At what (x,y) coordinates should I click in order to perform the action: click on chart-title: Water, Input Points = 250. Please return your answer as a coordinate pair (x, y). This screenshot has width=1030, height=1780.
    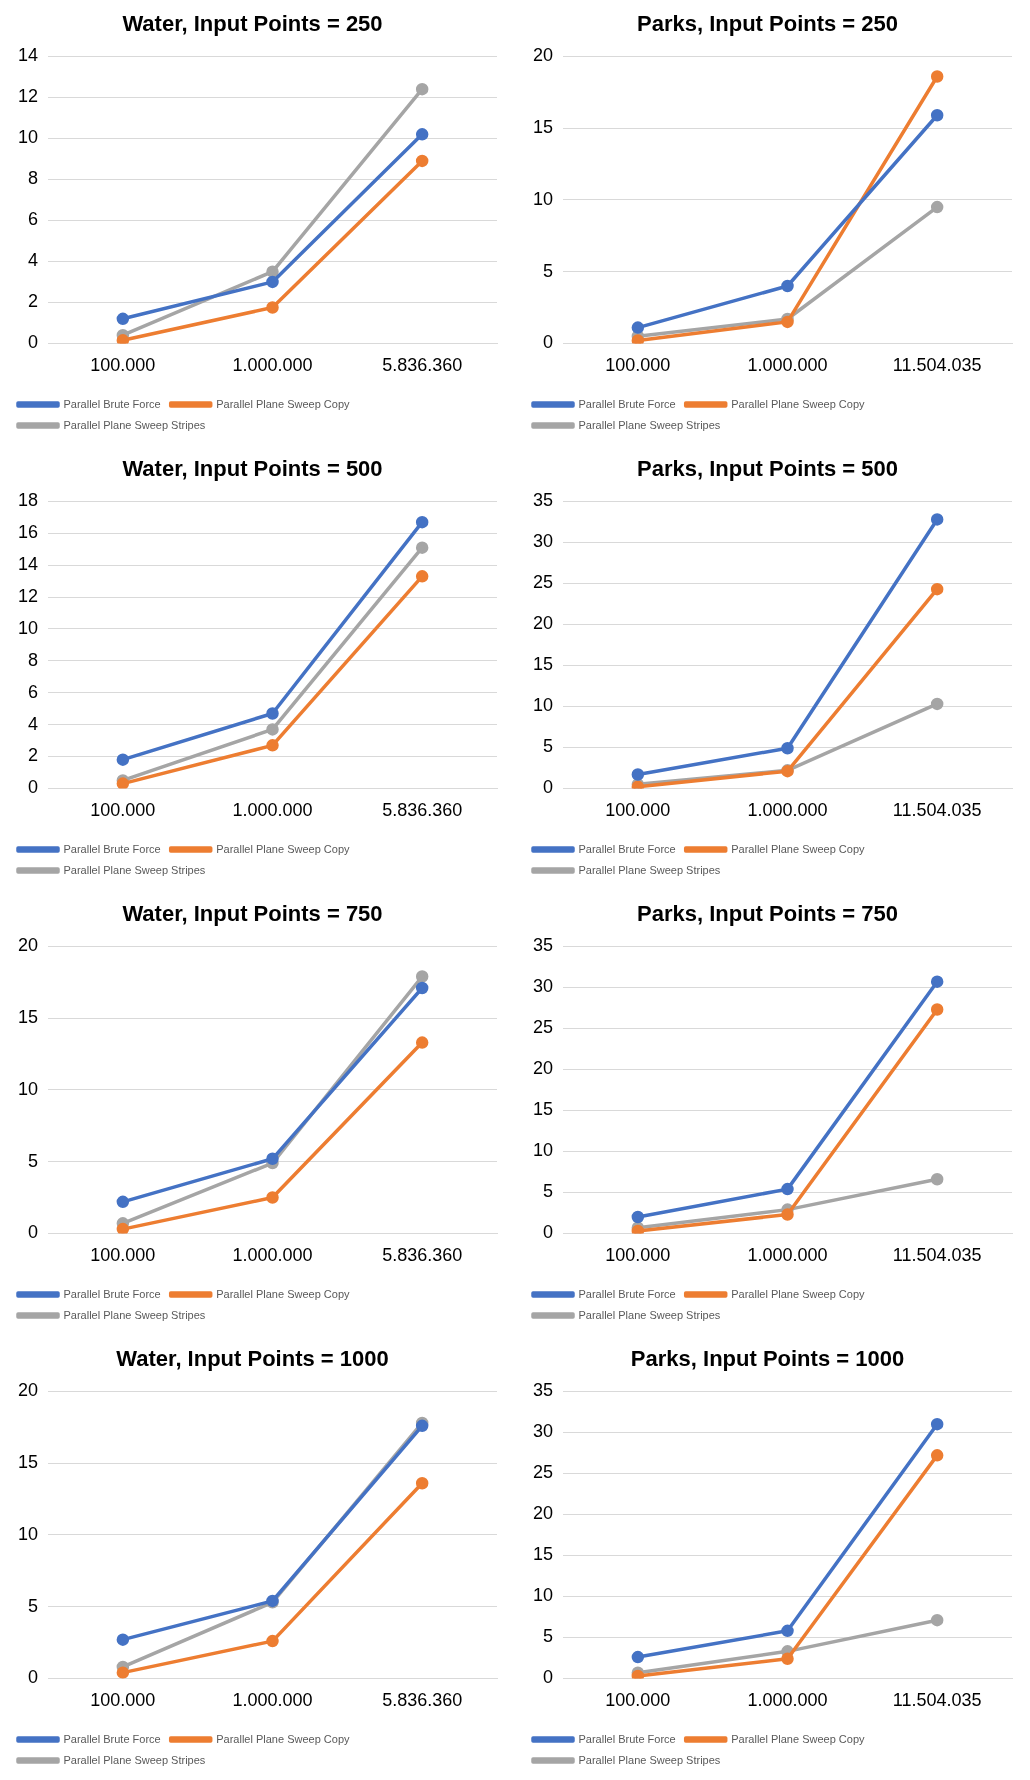
    Looking at the image, I should click on (252, 24).